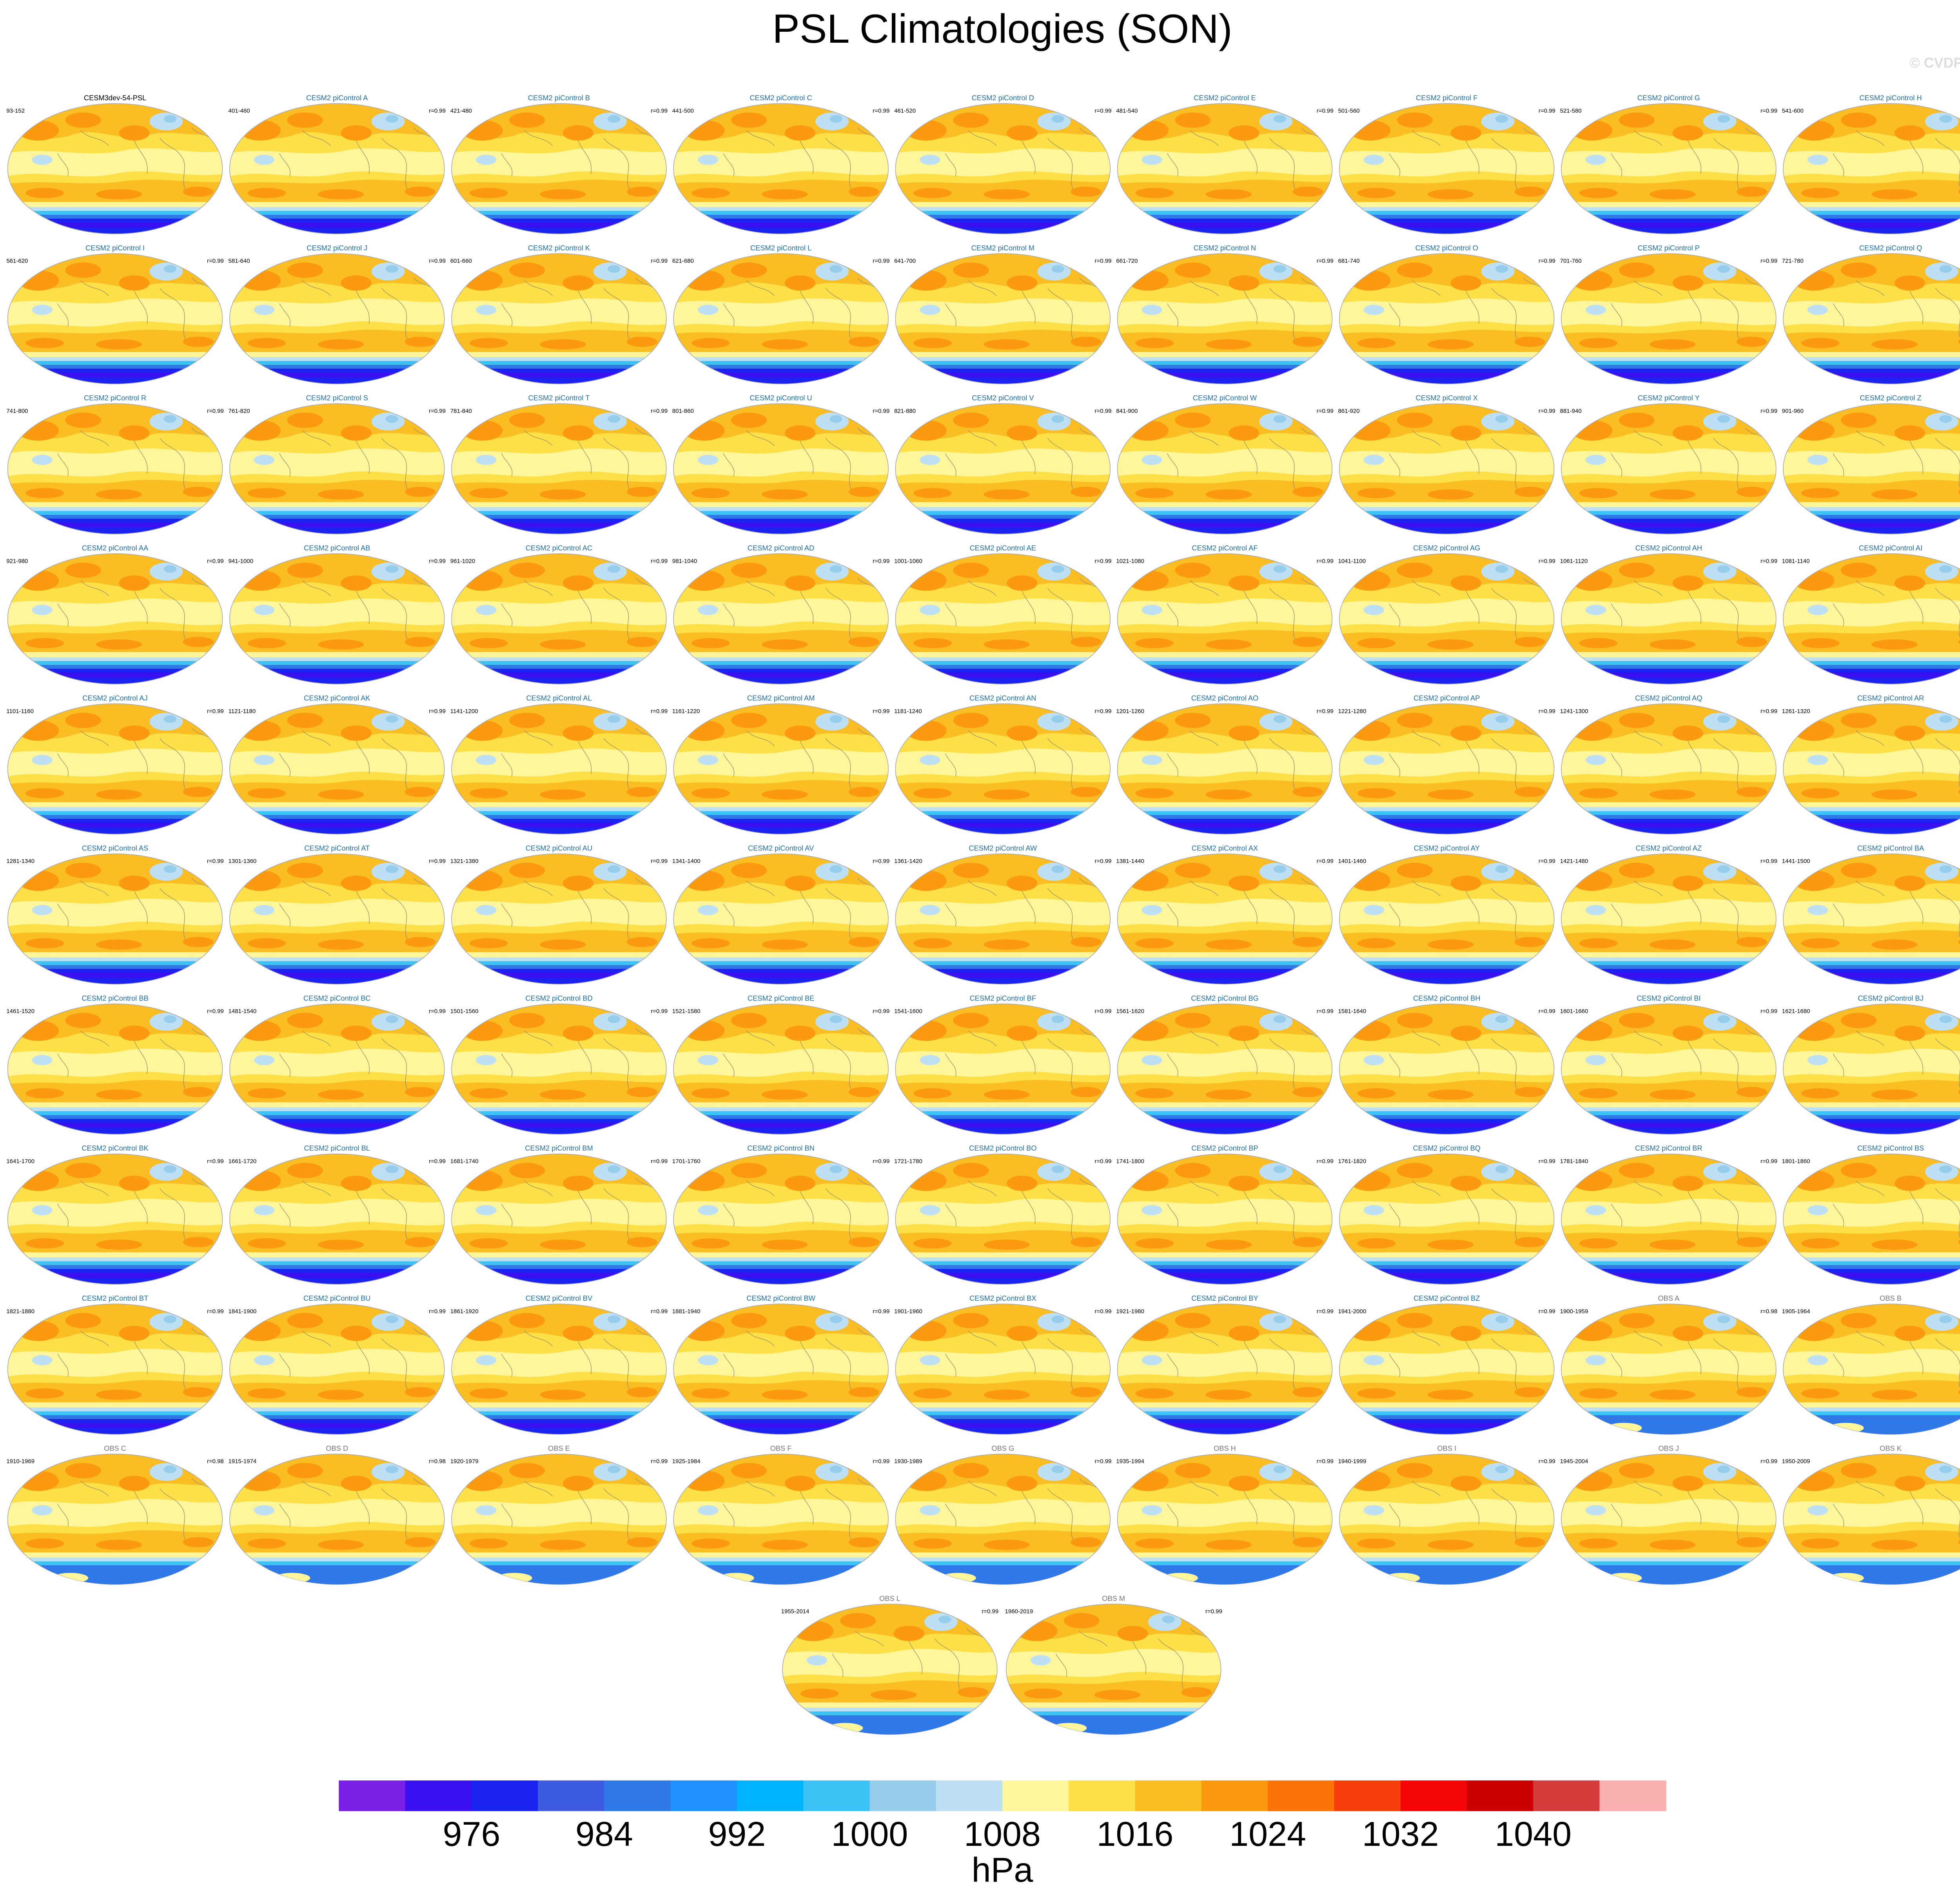 The width and height of the screenshot is (1960, 1896). I want to click on panel-years: 1921-1980, so click(1130, 1311).